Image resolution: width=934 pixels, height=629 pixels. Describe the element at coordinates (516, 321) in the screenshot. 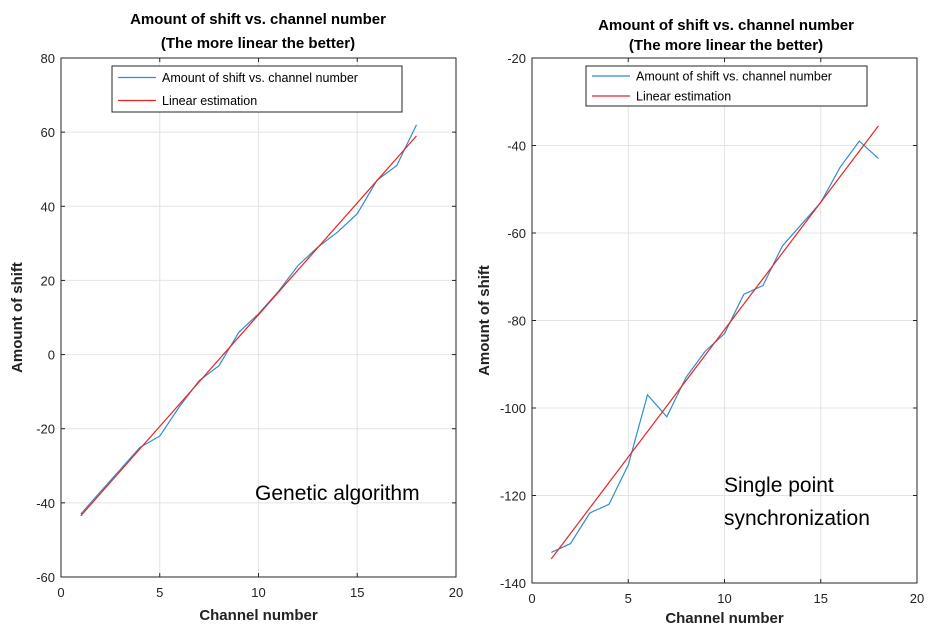

I see `y-tick-label: -80` at that location.